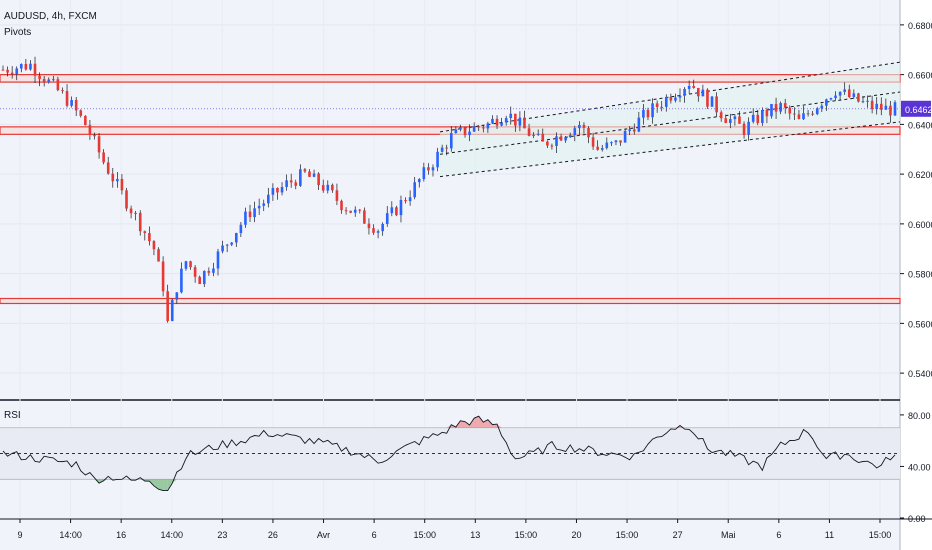 This screenshot has height=550, width=932. What do you see at coordinates (920, 125) in the screenshot?
I see `price-tick-label: 0.64000` at bounding box center [920, 125].